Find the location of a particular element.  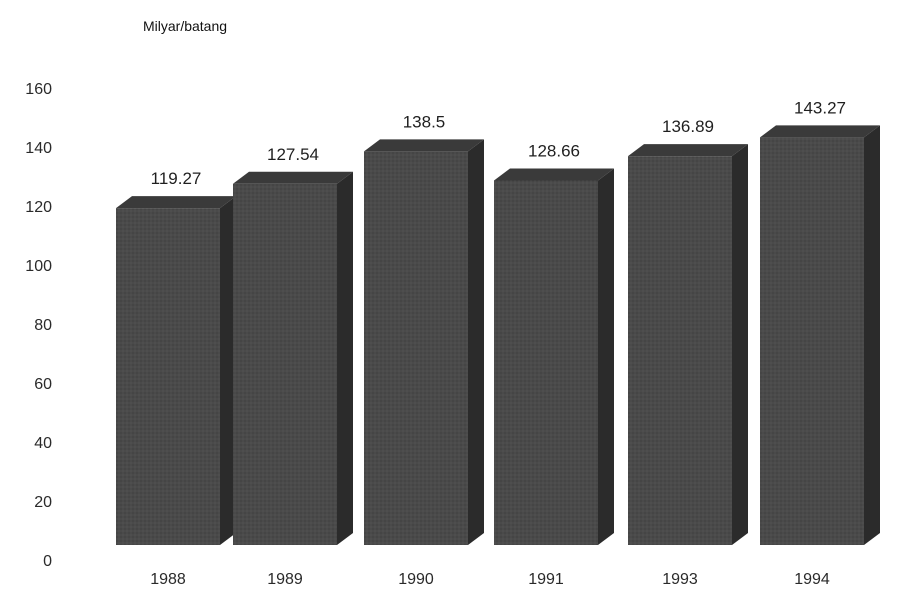

y-axis-unit-label: Milyar/batang is located at coordinates (185, 26).